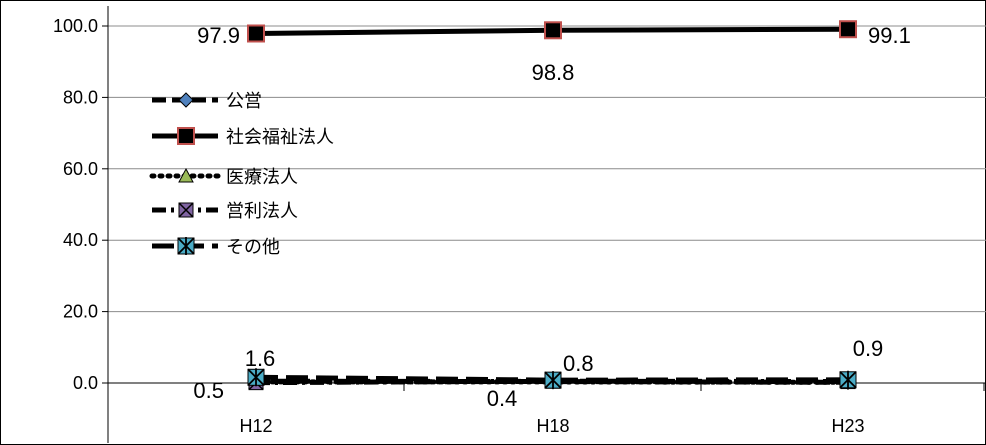  I want to click on data-label-low-4: 0.9, so click(868, 348).